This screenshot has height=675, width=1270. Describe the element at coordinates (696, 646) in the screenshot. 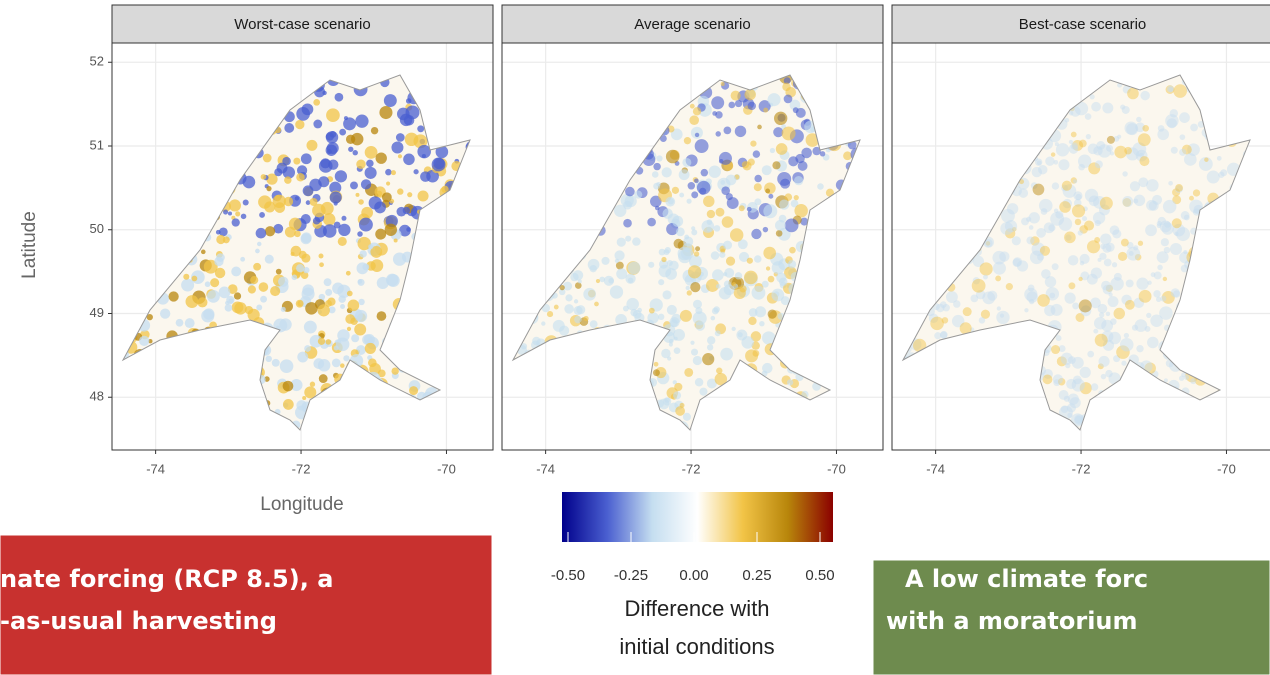

I see `colorbar-title: initial conditions` at that location.